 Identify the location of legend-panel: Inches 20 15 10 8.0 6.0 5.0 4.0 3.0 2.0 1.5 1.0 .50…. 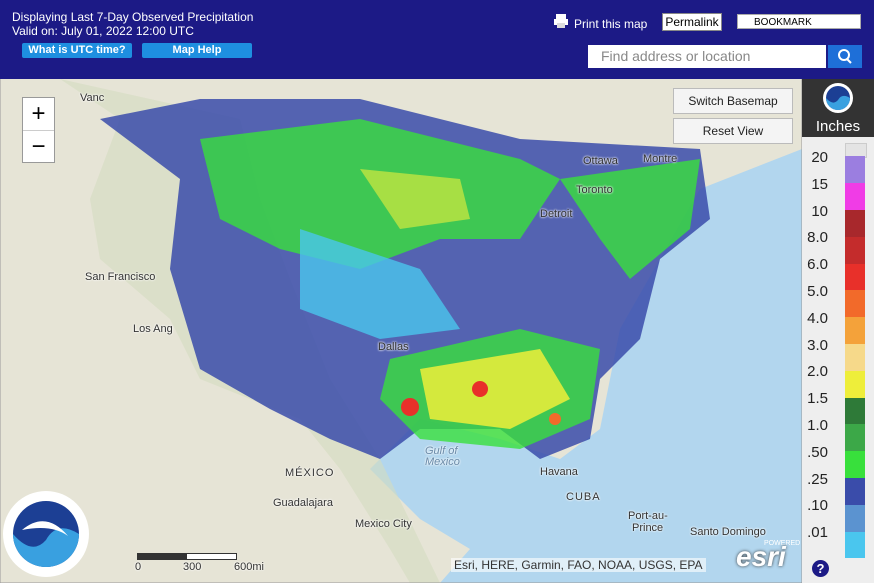
(838, 331).